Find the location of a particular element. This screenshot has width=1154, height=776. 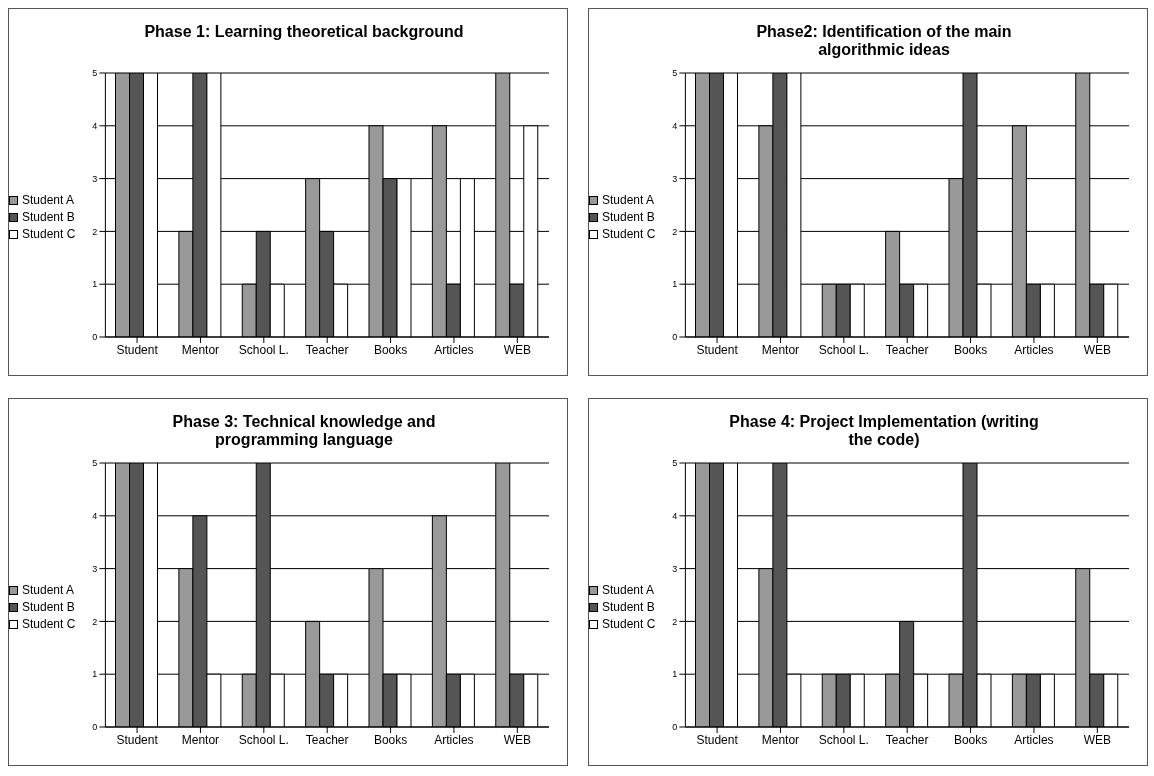

chart-title: Phase 4: Project Implementation (writing the code) is located at coordinates (884, 431).